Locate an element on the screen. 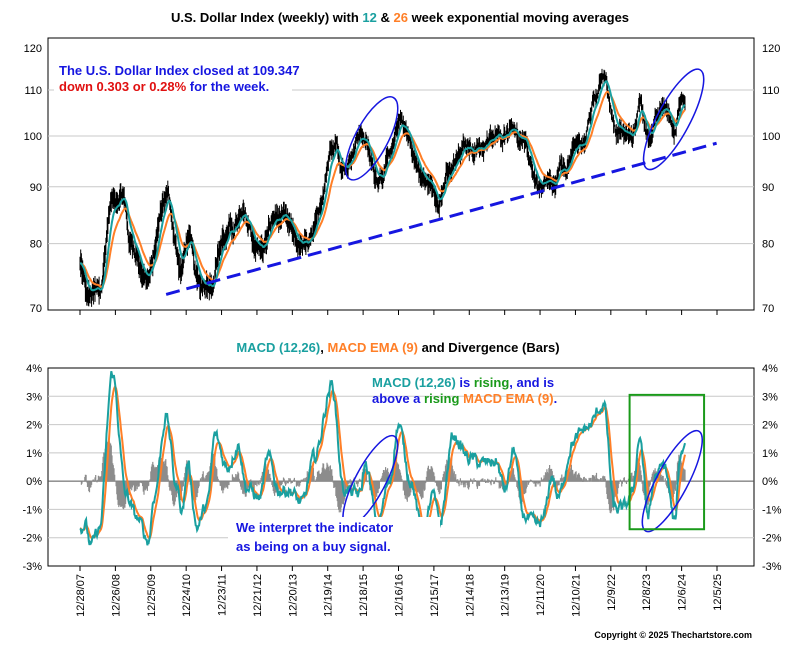  macd-annotation-line-2: above a rising MACD EMA (9). is located at coordinates (464, 398).